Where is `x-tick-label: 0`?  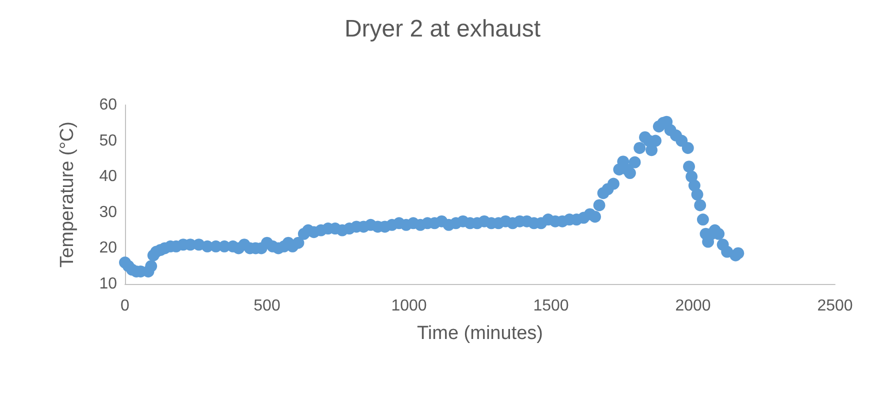
x-tick-label: 0 is located at coordinates (125, 306).